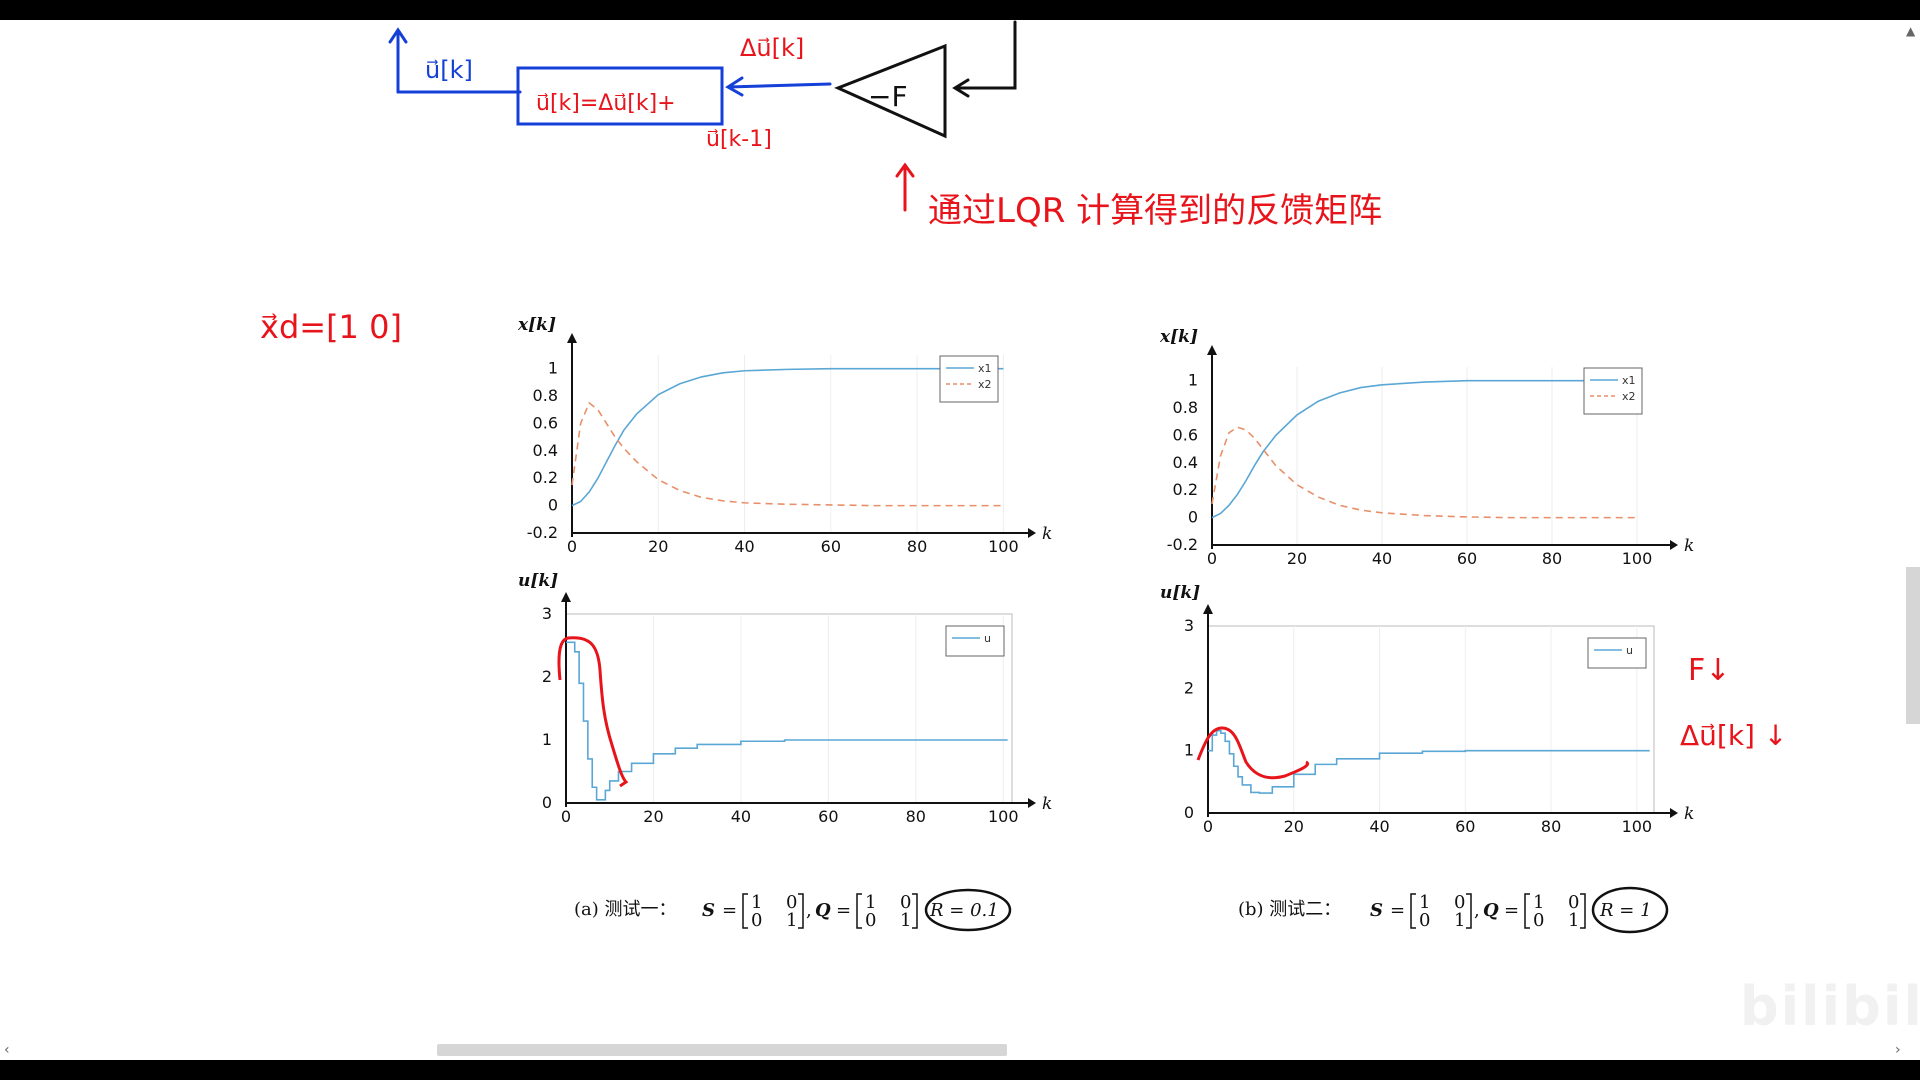  Describe the element at coordinates (398, 60) in the screenshot. I see `blue-feedback-arrow` at that location.